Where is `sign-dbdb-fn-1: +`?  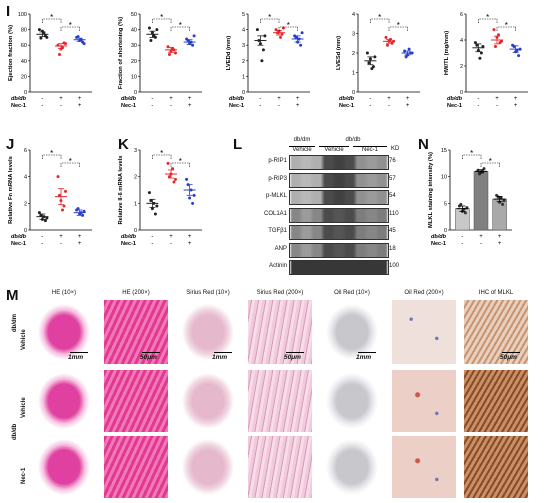
sign-dbdb-fn-1: + is located at coordinates (61, 237).